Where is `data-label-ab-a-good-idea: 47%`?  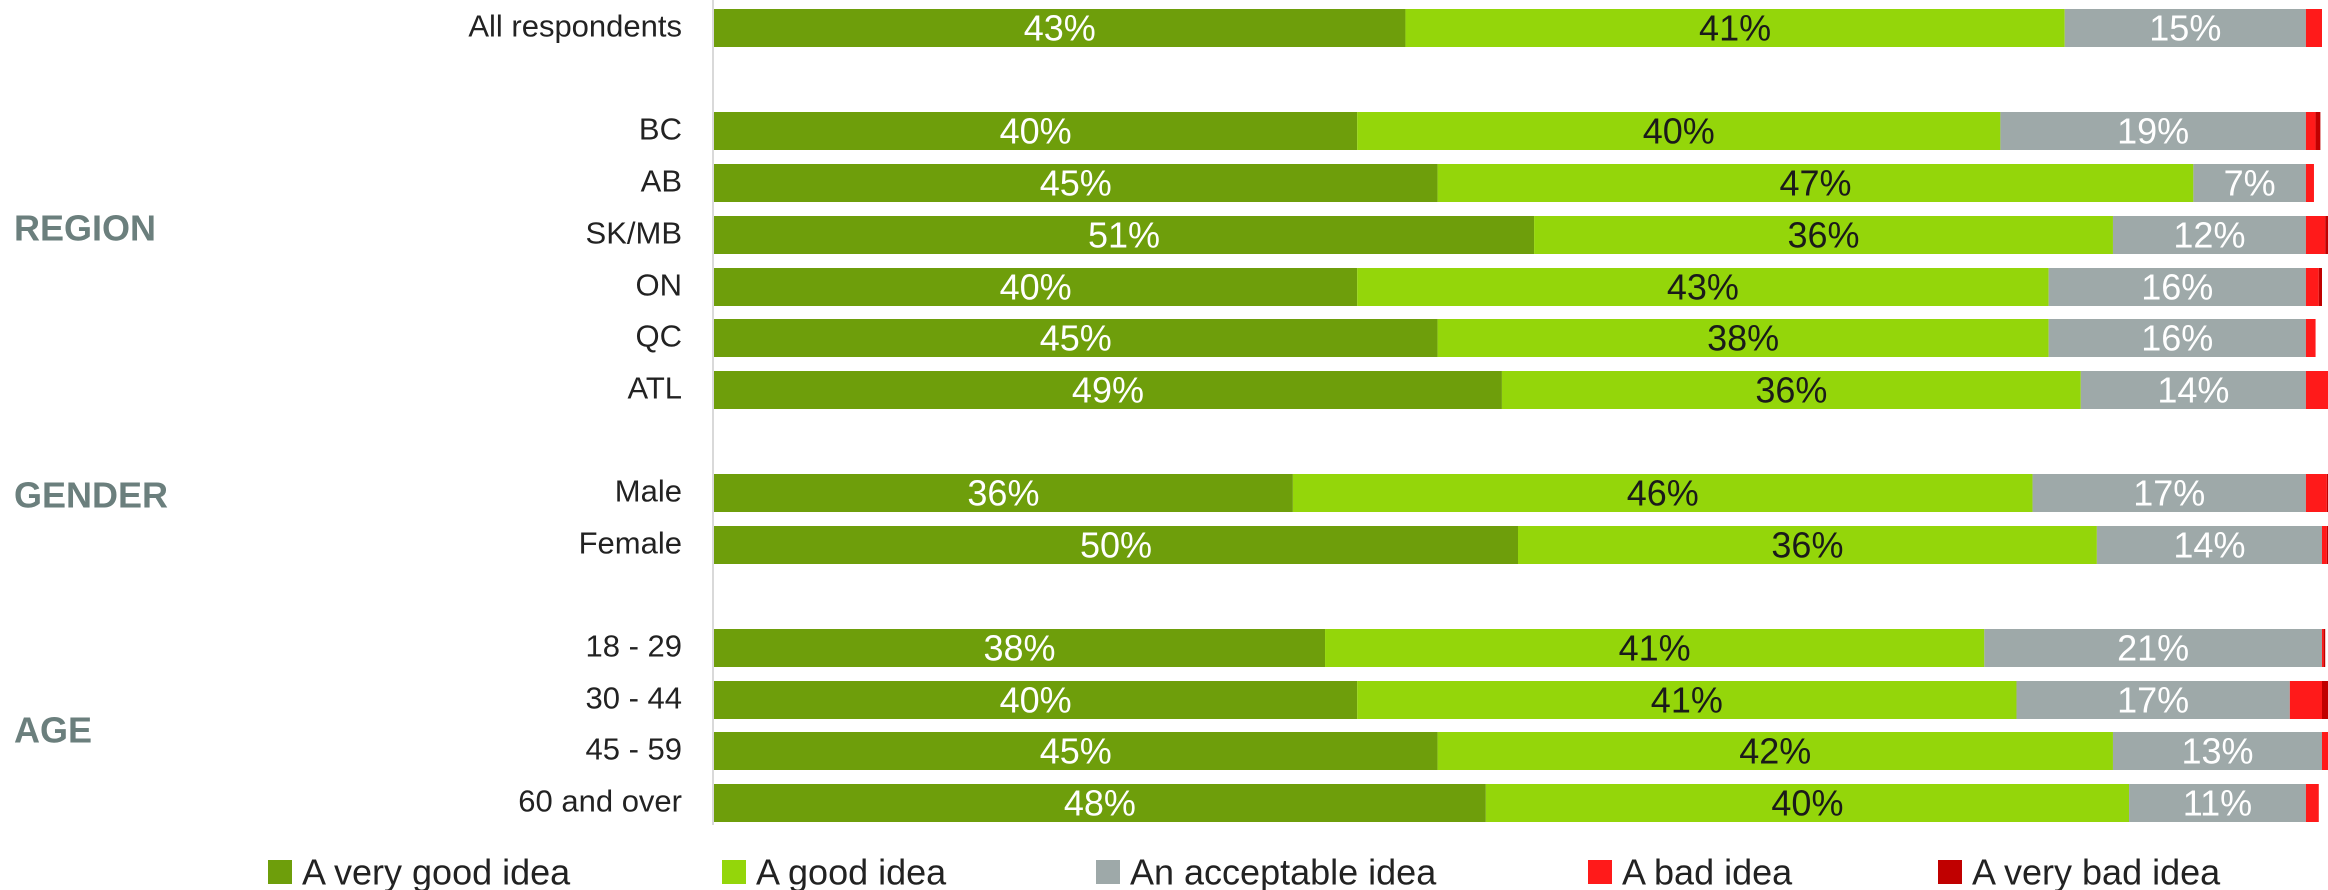
data-label-ab-a-good-idea: 47% is located at coordinates (1815, 183).